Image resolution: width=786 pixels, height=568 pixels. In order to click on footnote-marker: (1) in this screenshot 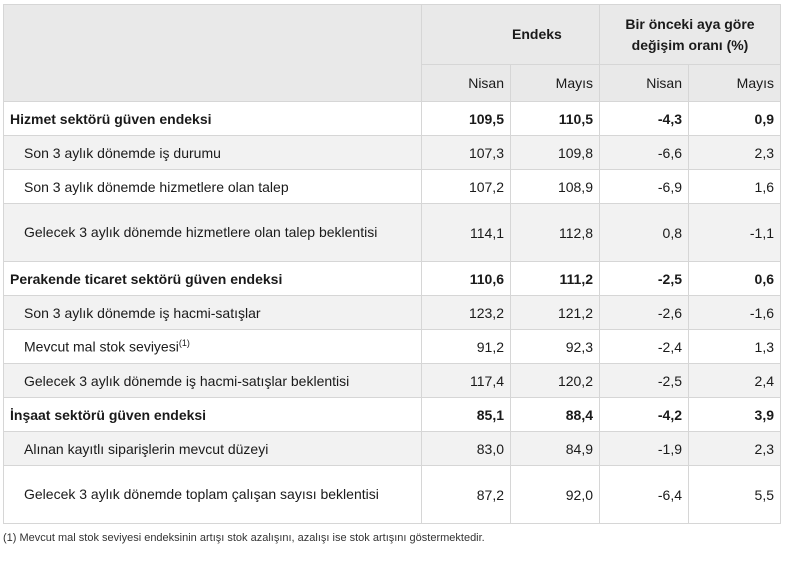, I will do `click(184, 343)`.